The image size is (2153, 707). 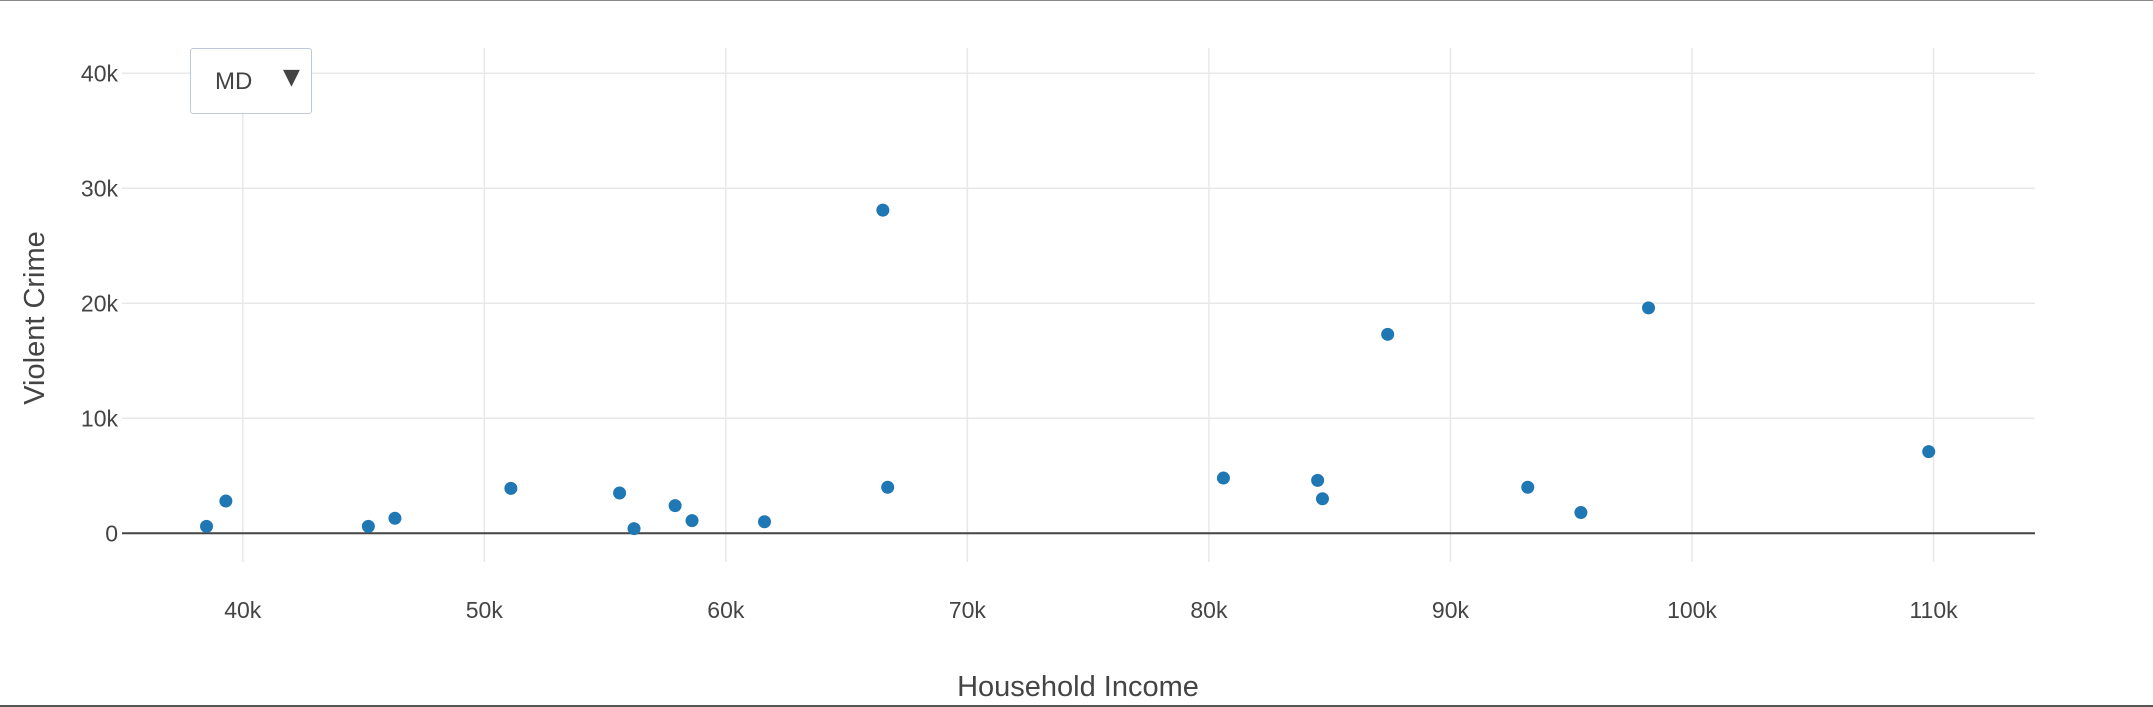 What do you see at coordinates (1933, 610) in the screenshot?
I see `x-tick-label: 110k` at bounding box center [1933, 610].